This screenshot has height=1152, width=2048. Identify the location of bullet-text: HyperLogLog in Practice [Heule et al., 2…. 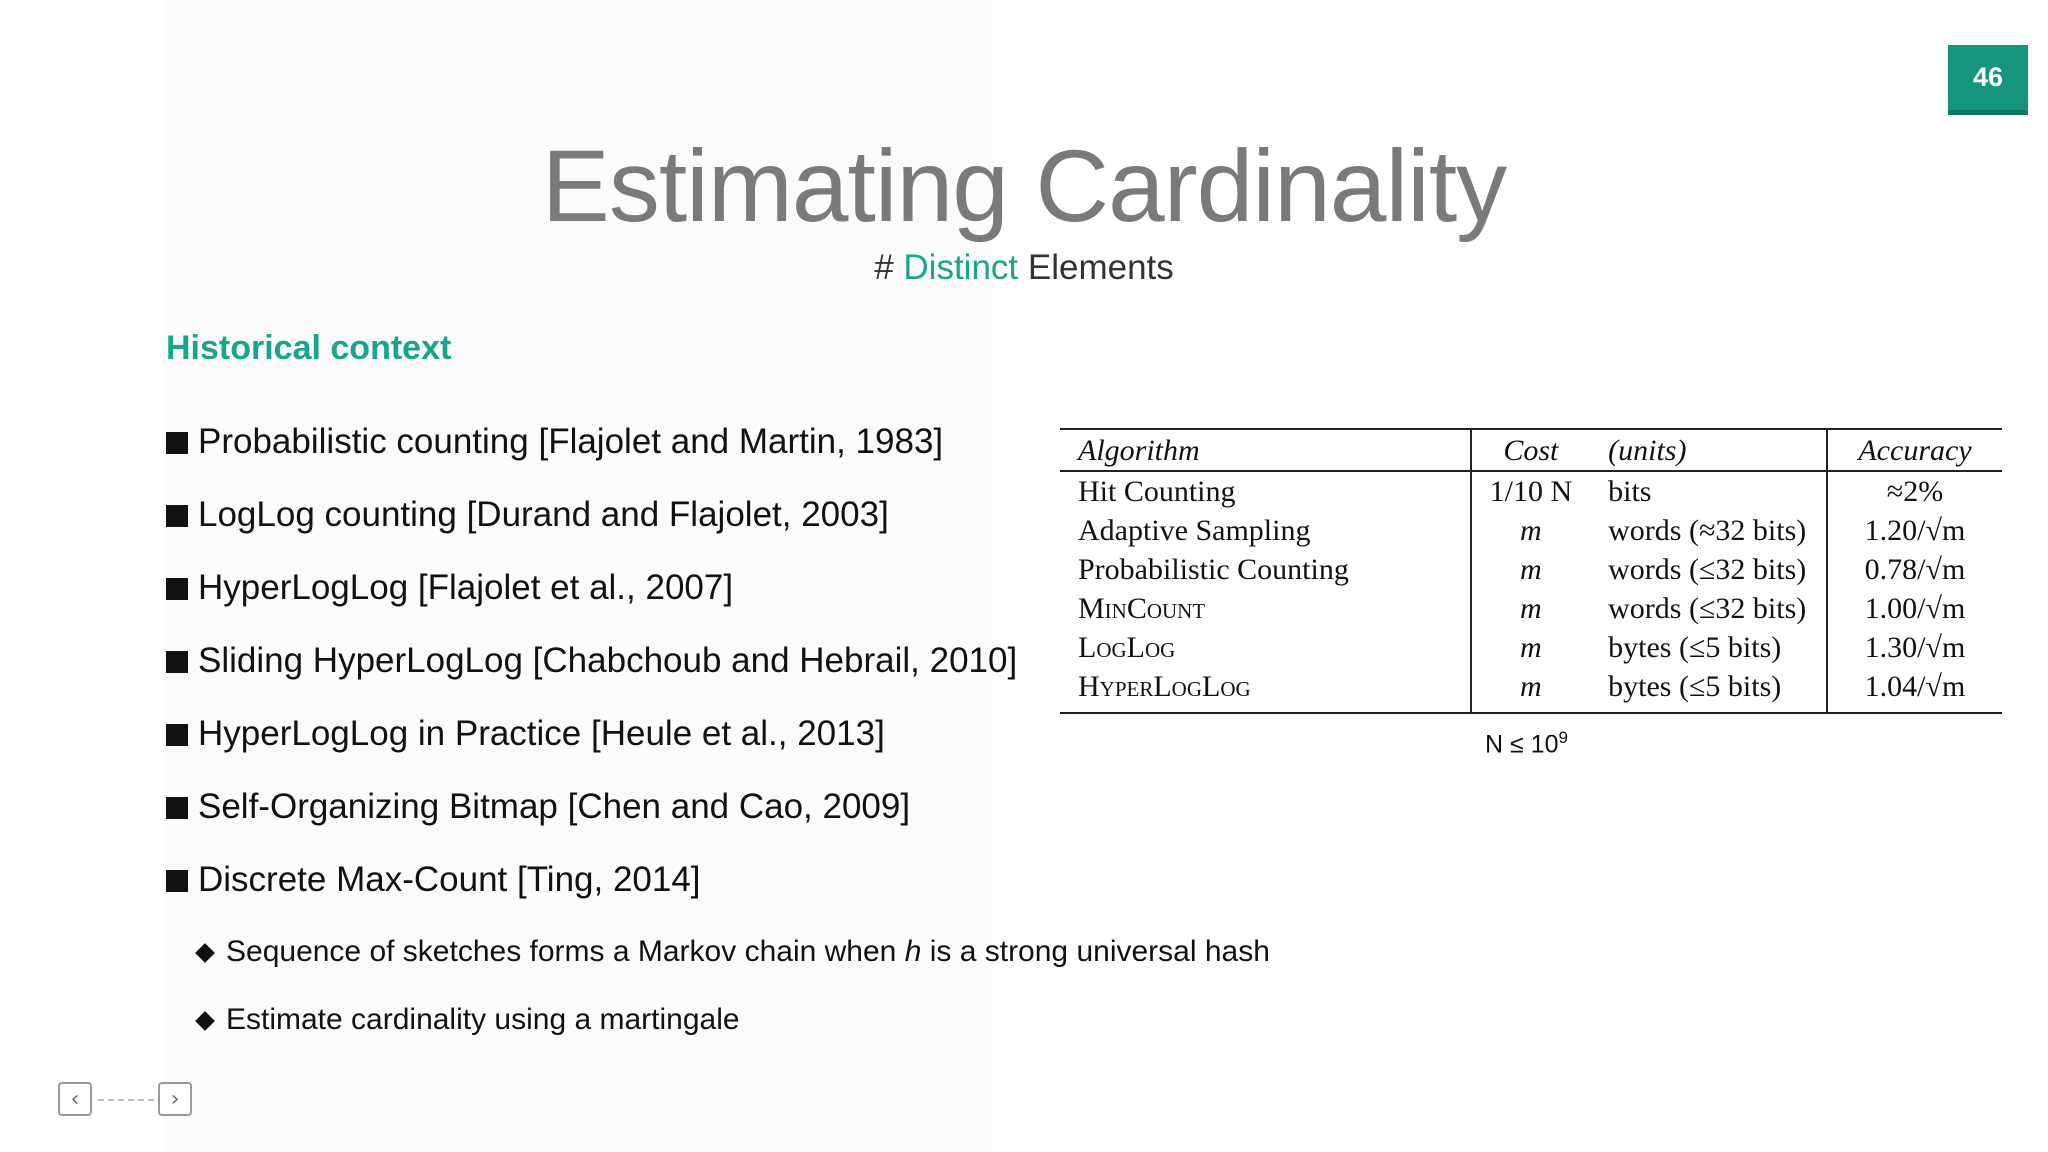
(541, 733).